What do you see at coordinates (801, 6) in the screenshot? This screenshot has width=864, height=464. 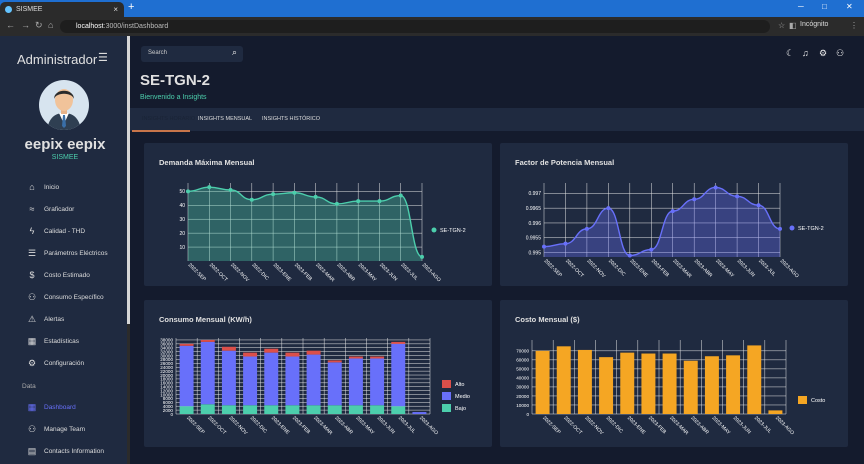 I see `minimize-icon: ─` at bounding box center [801, 6].